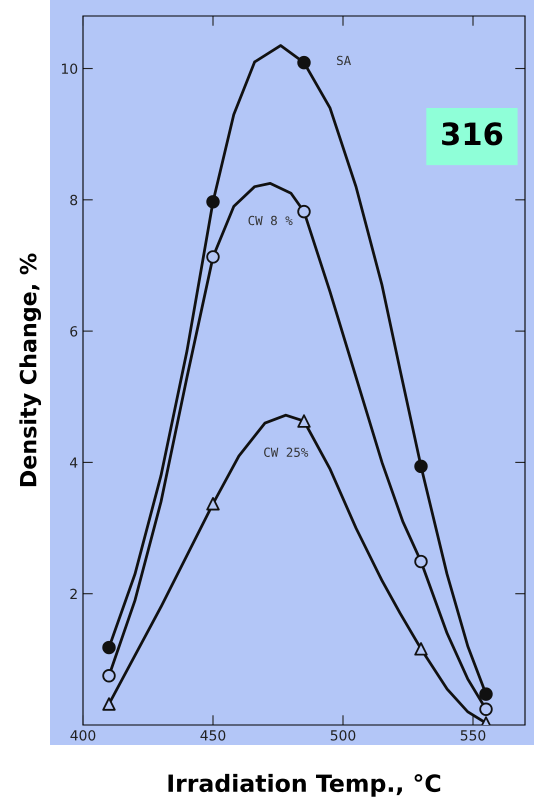 The width and height of the screenshot is (534, 801). I want to click on annotation: 316, so click(472, 134).